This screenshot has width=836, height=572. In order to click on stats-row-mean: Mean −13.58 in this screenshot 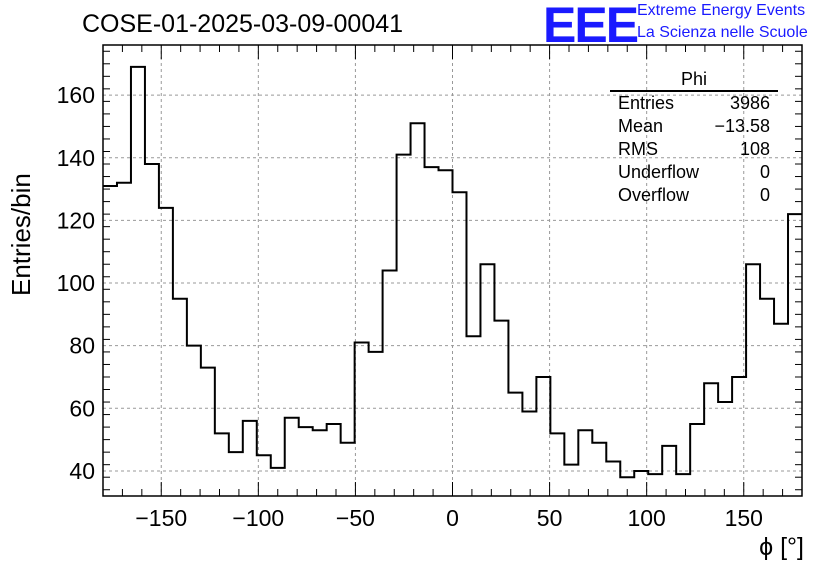, I will do `click(694, 126)`.